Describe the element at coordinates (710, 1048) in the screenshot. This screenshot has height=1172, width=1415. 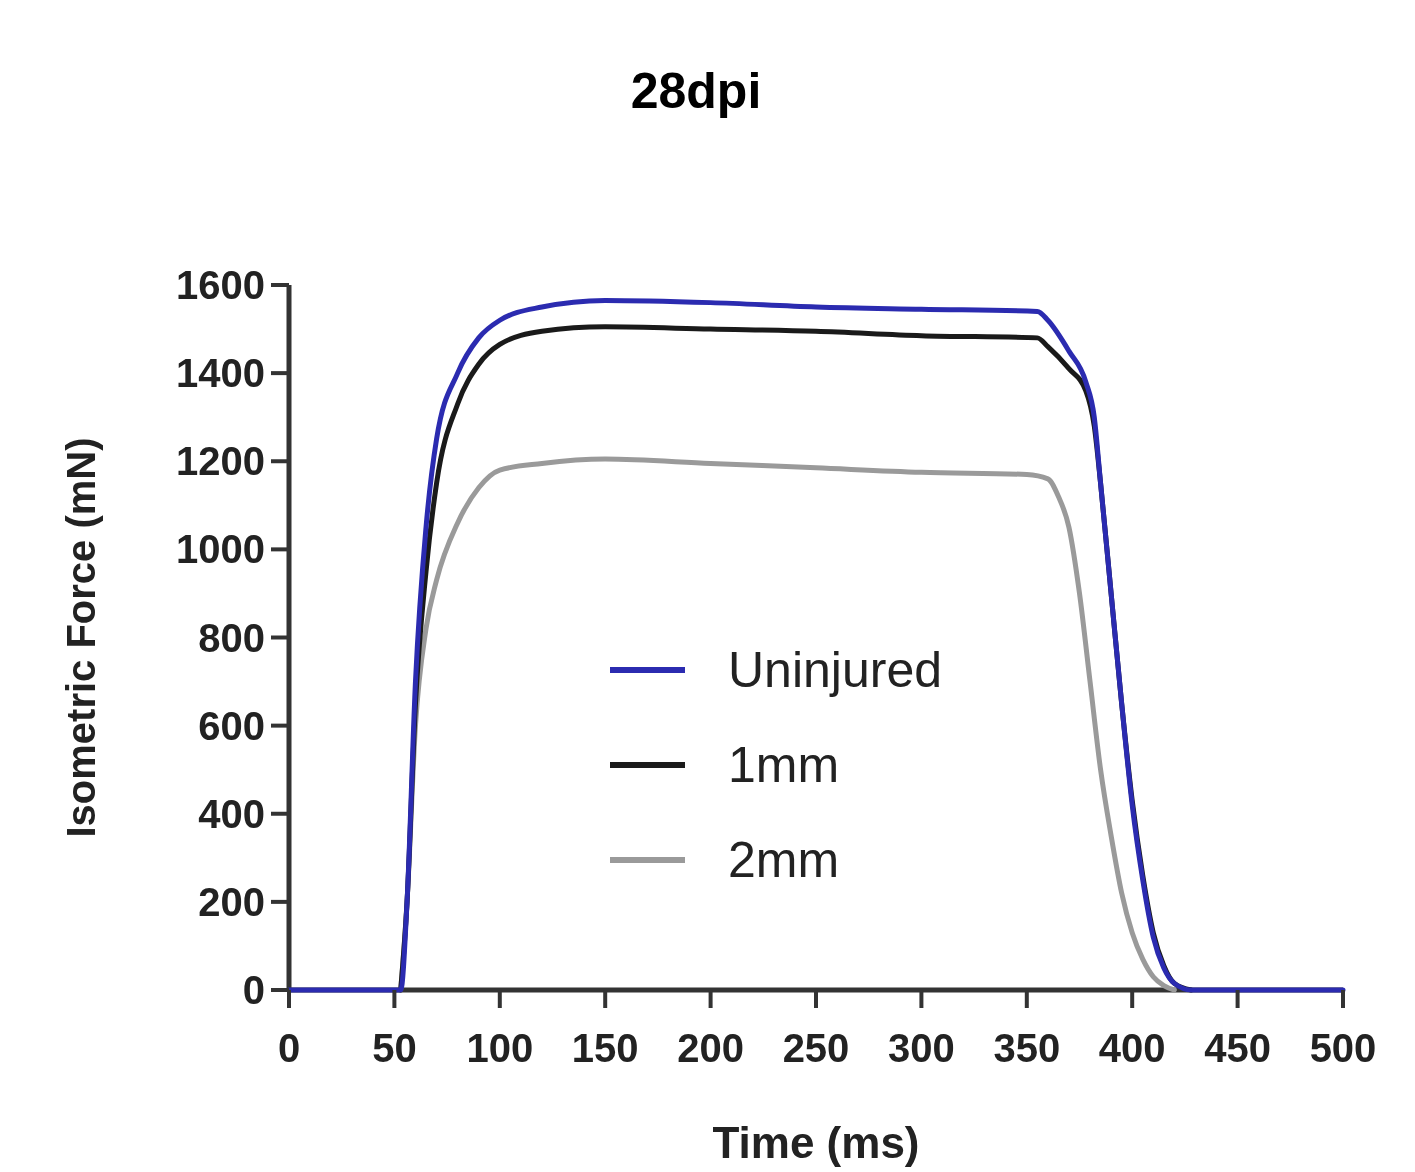
I see `x-tick-label: 200` at that location.